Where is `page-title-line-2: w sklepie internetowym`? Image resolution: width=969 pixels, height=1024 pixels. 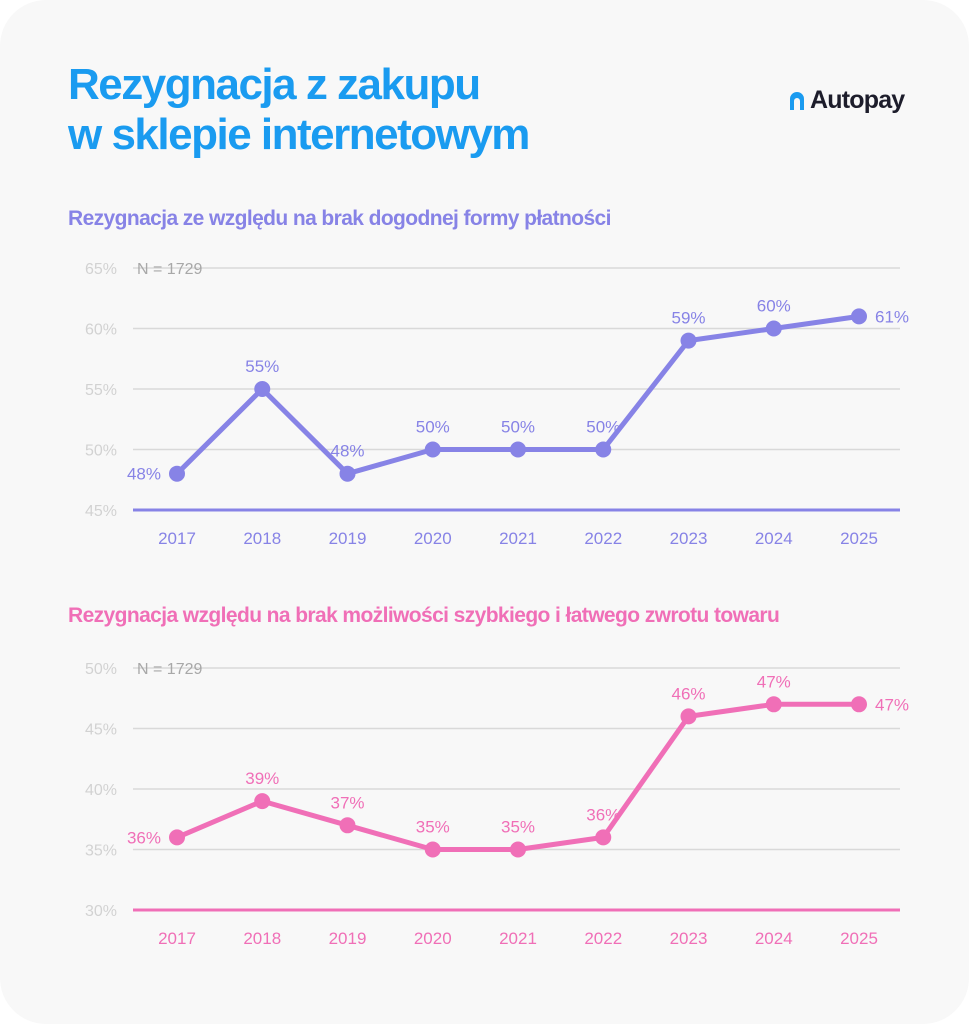
page-title-line-2: w sklepie internetowym is located at coordinates (299, 134).